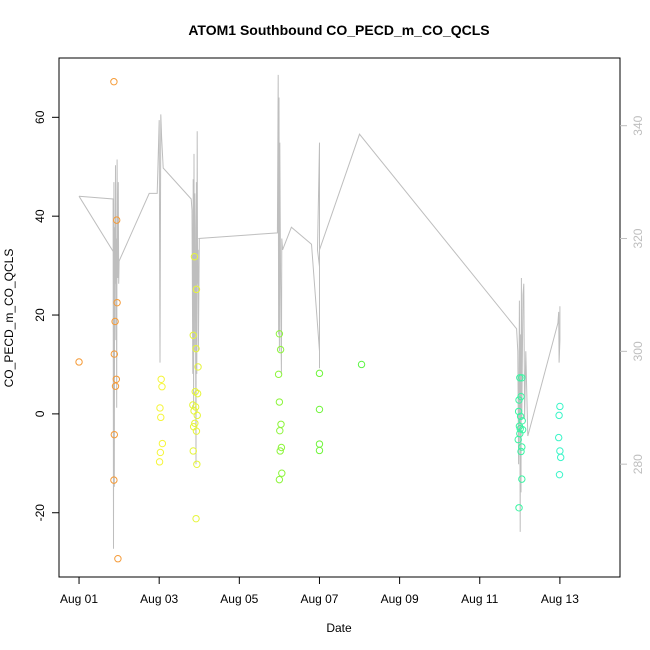 This screenshot has height=650, width=650. Describe the element at coordinates (9, 318) in the screenshot. I see `y-axis-label: CO_PECD_m_CO_QCLS` at that location.